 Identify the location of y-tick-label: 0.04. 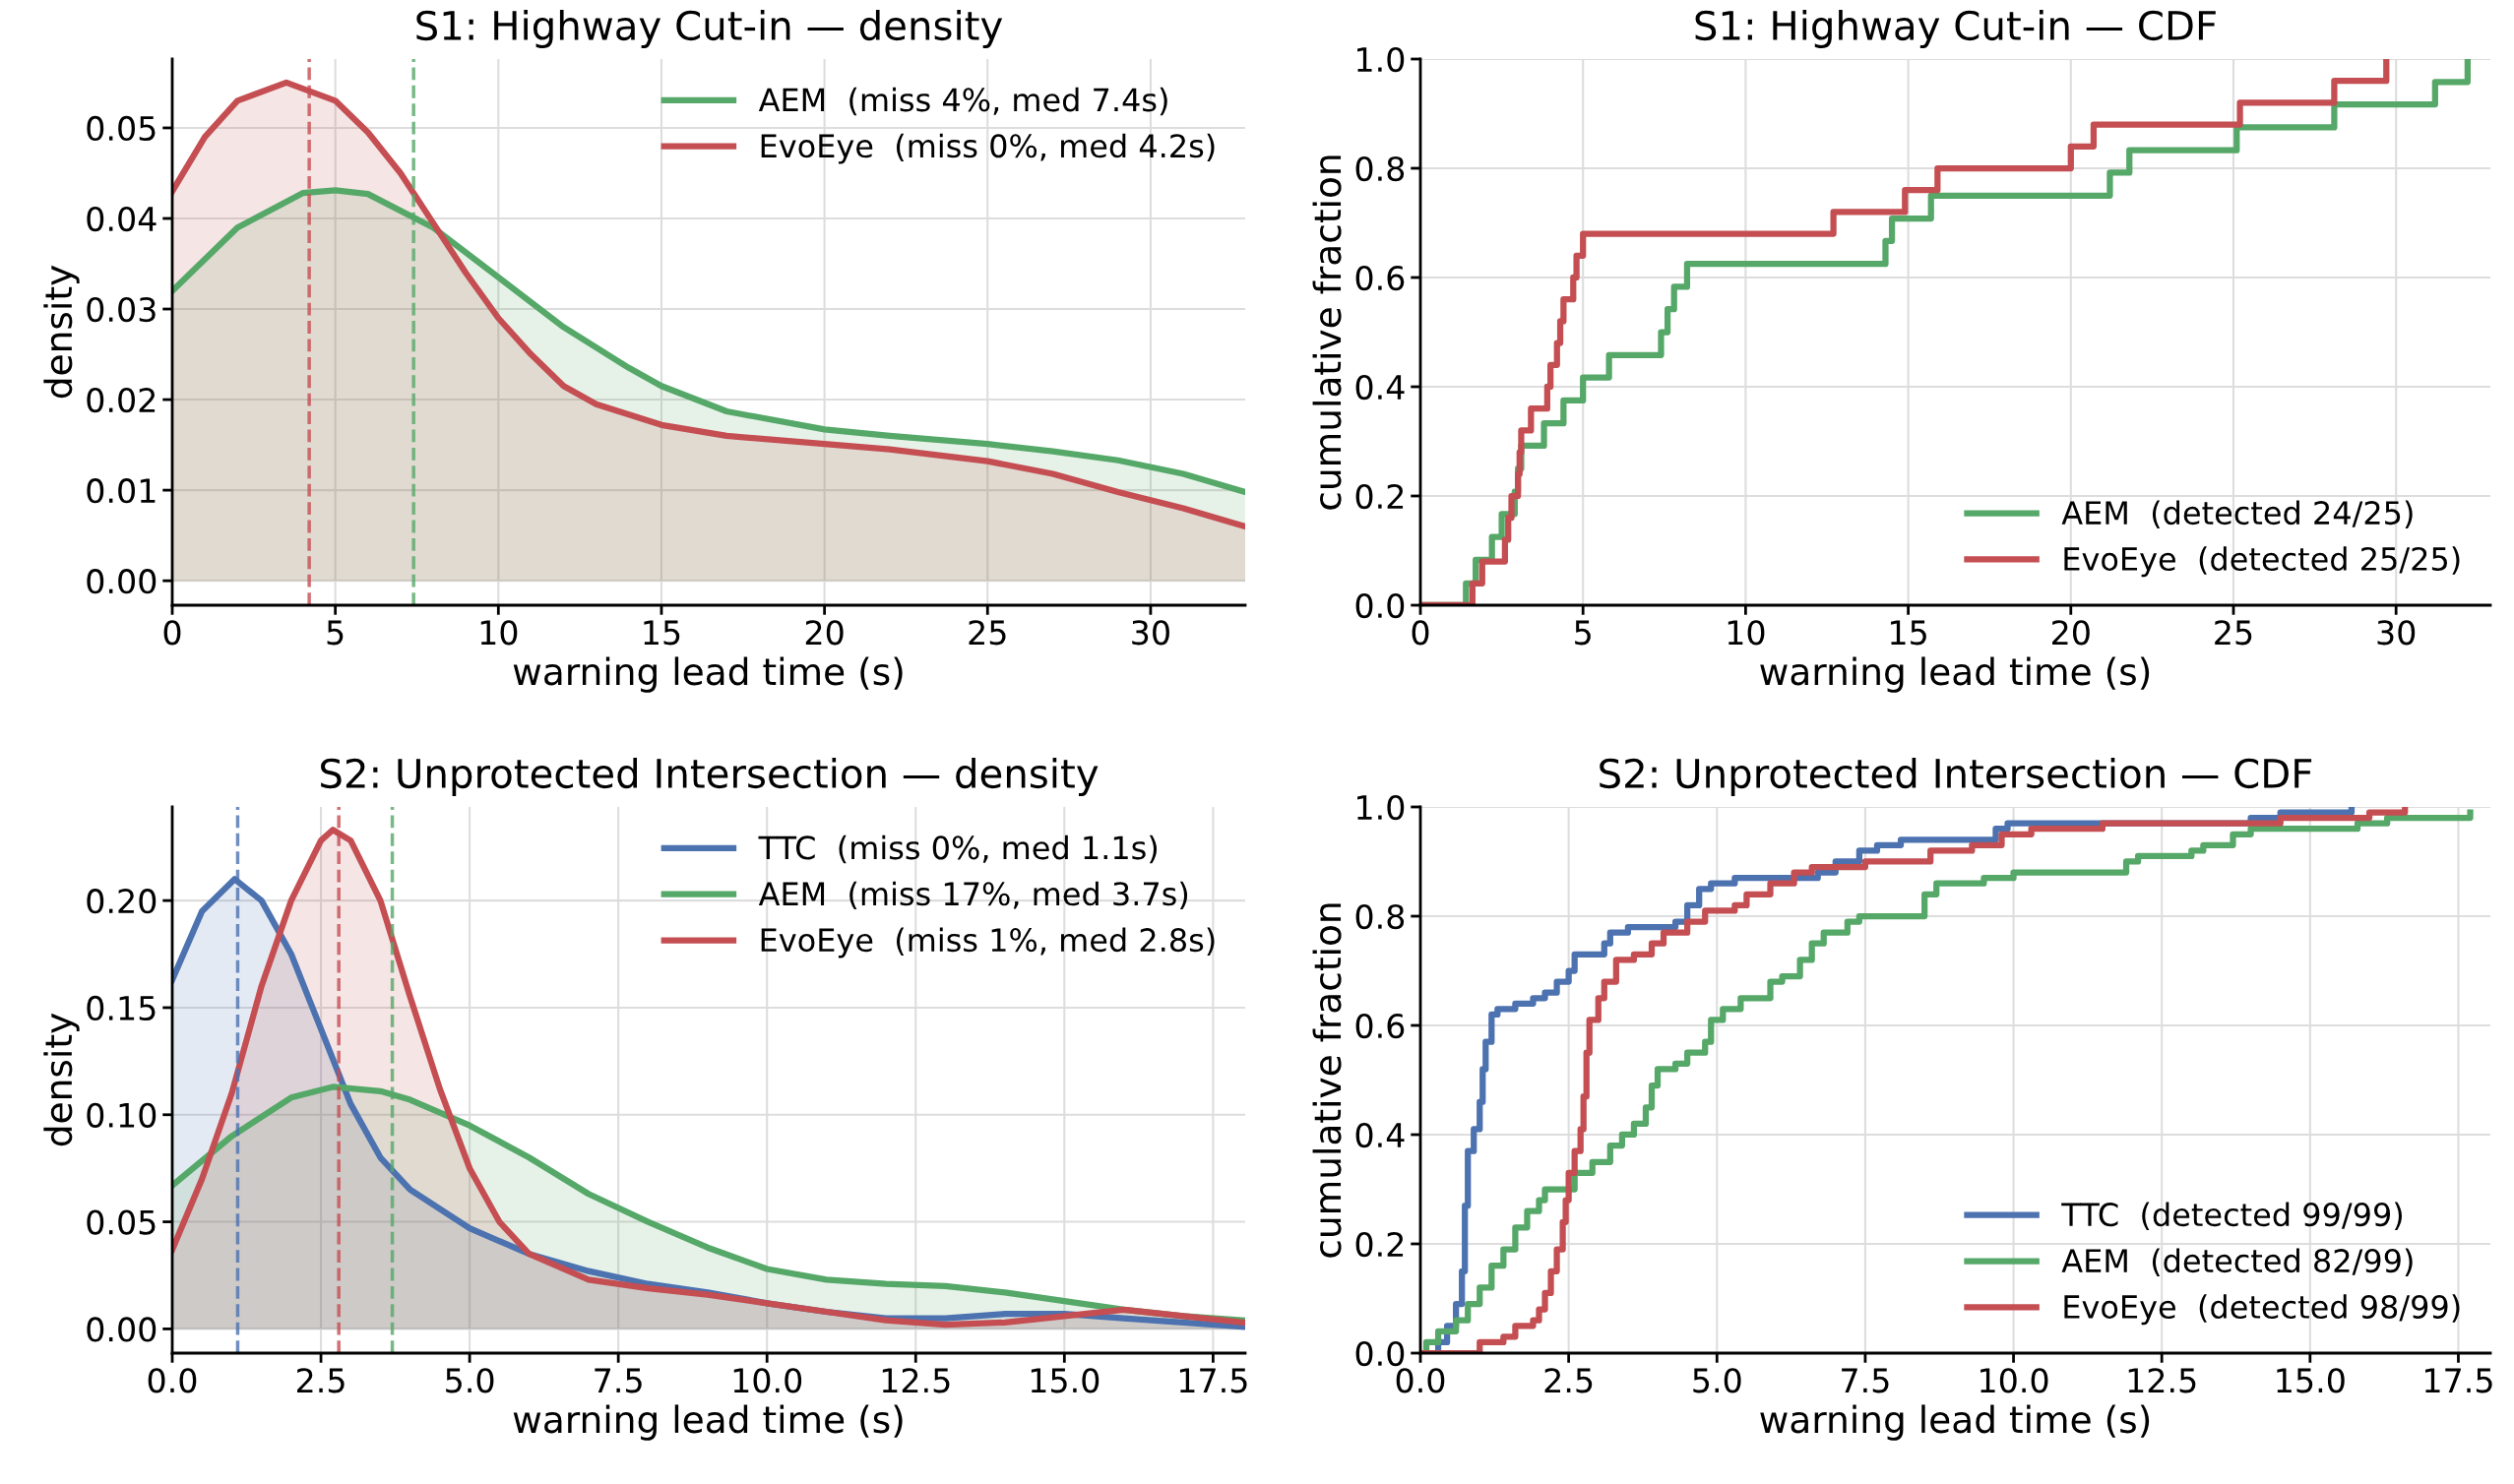
(122, 219).